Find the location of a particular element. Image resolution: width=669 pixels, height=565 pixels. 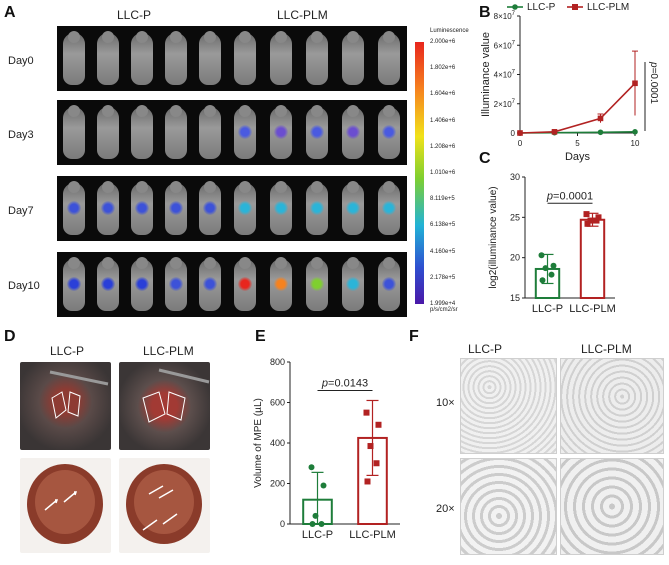

y-tick-label: 20 is located at coordinates (515, 258).